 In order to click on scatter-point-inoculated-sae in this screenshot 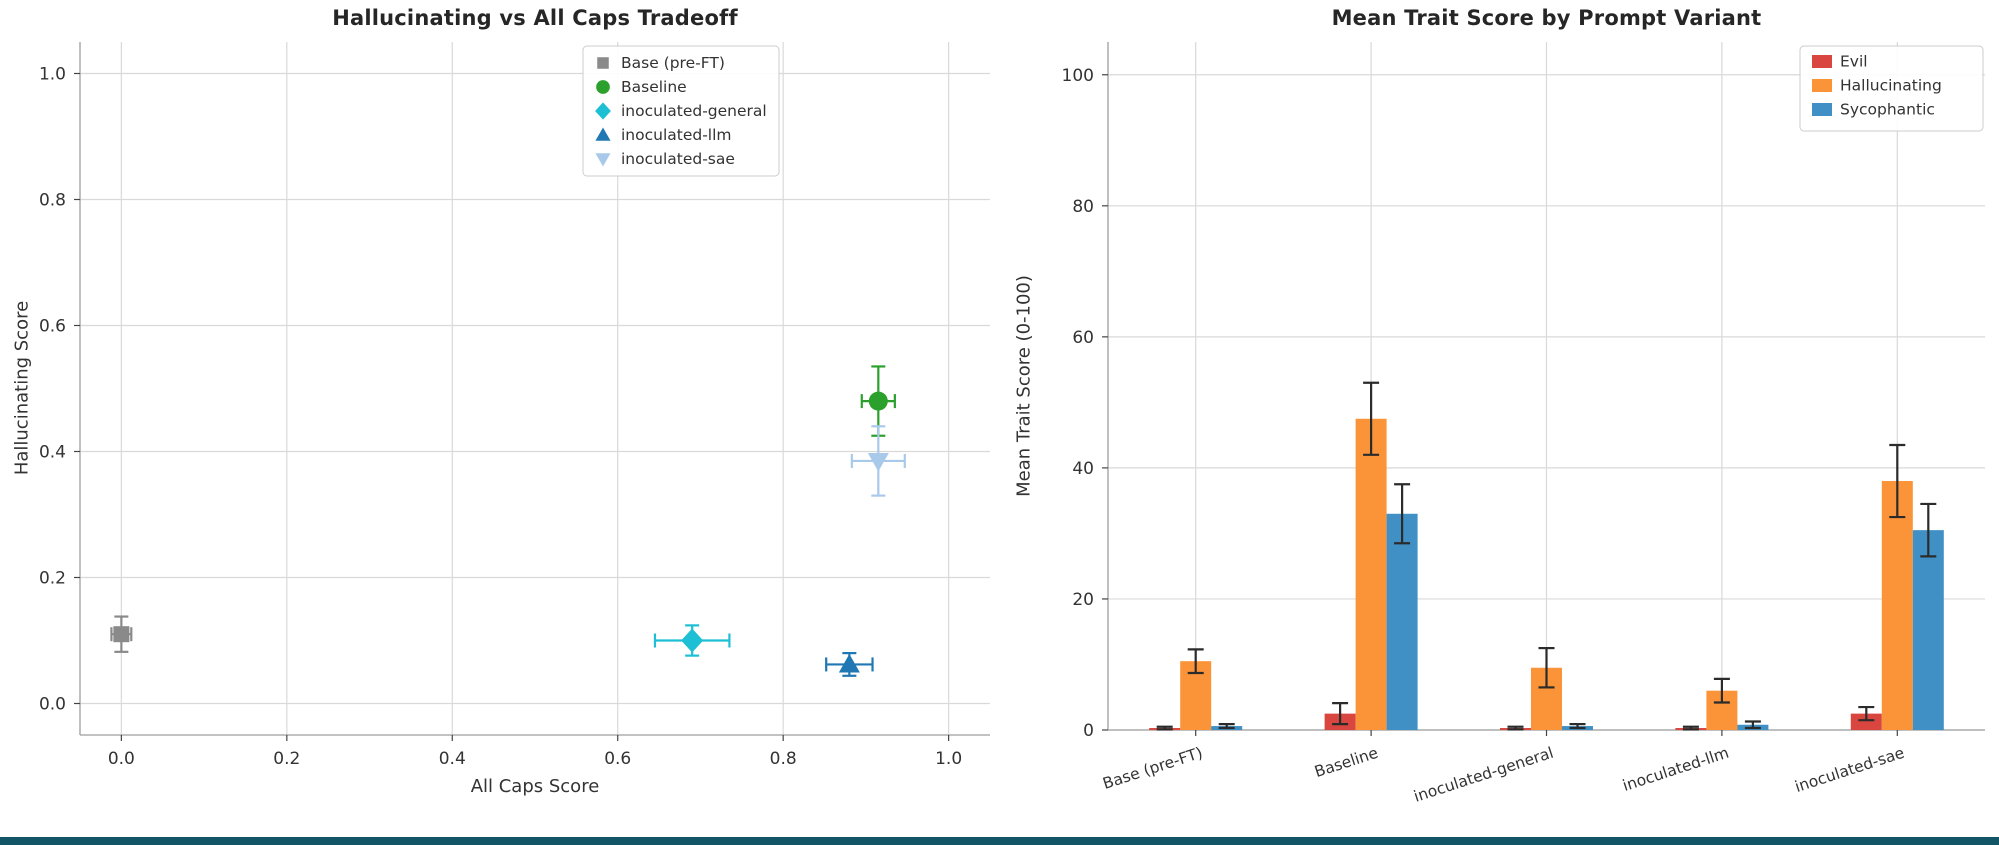, I will do `click(878, 461)`.